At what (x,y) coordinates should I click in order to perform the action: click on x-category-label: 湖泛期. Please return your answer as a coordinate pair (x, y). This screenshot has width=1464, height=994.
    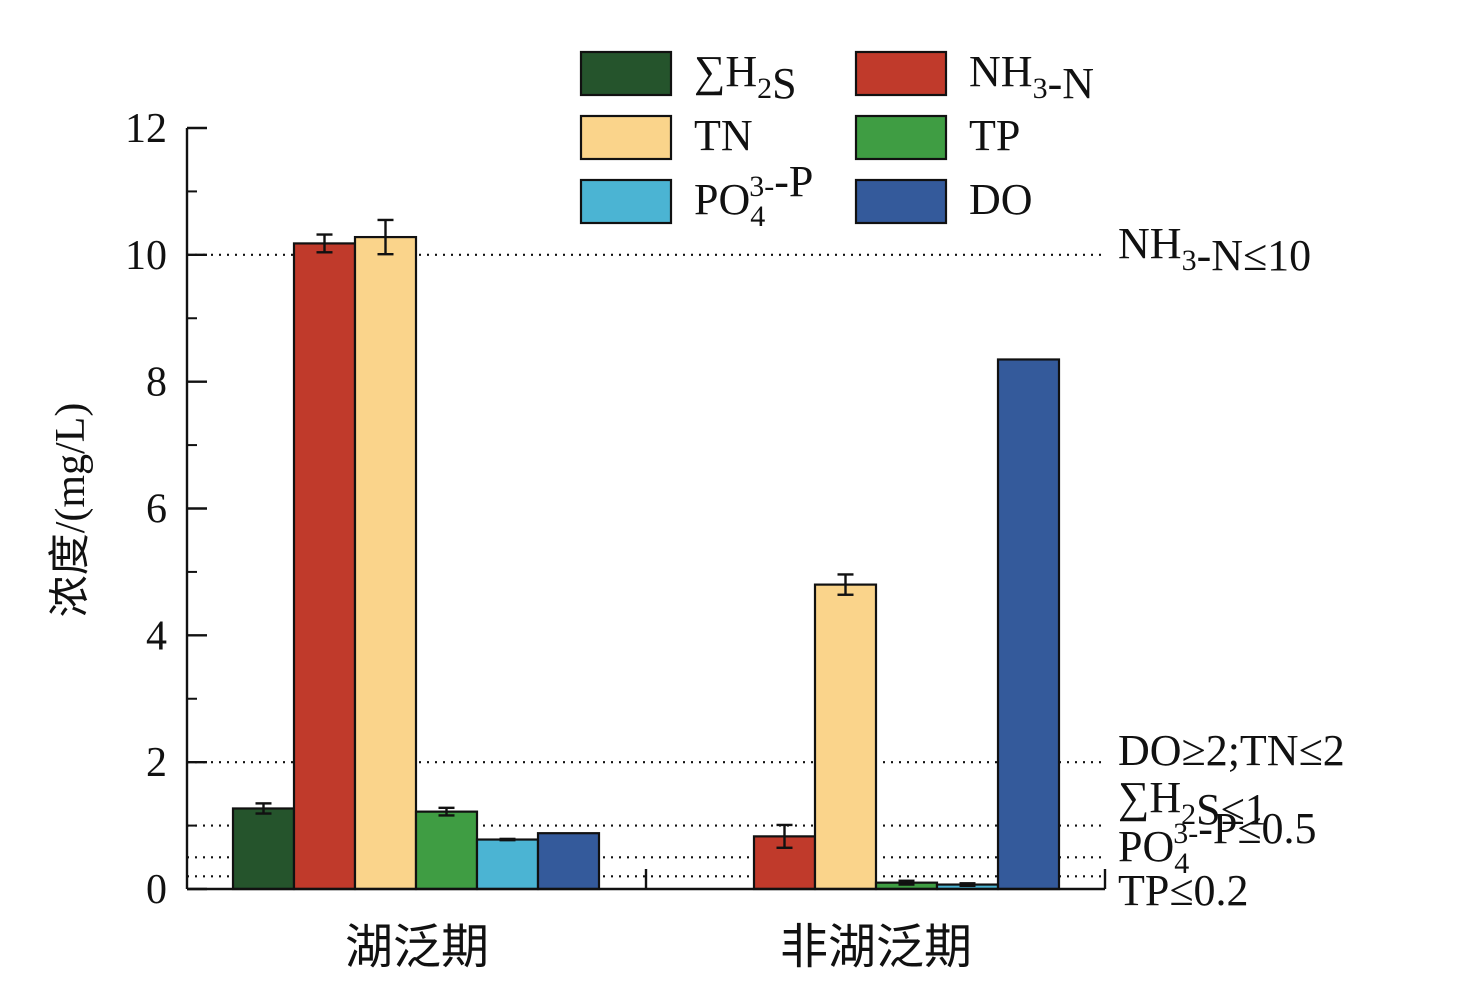
    Looking at the image, I should click on (417, 947).